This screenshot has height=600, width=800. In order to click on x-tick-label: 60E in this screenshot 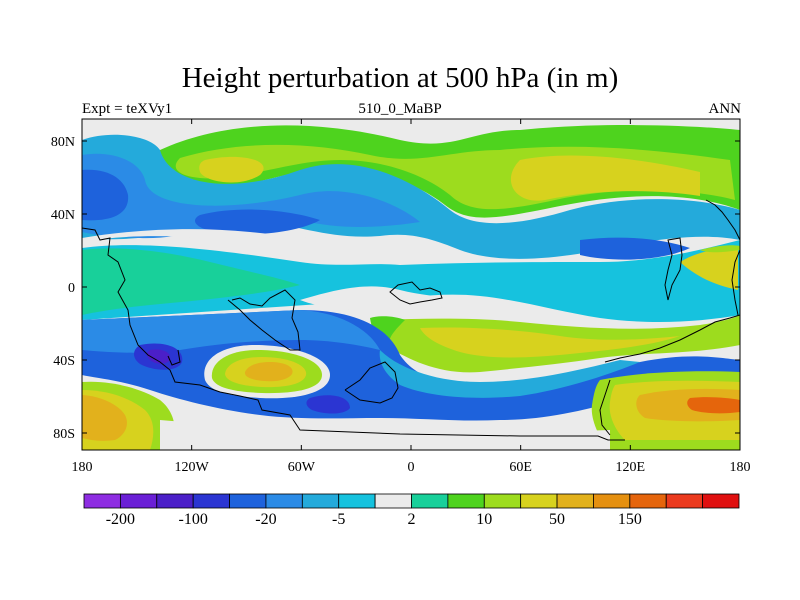, I will do `click(520, 467)`.